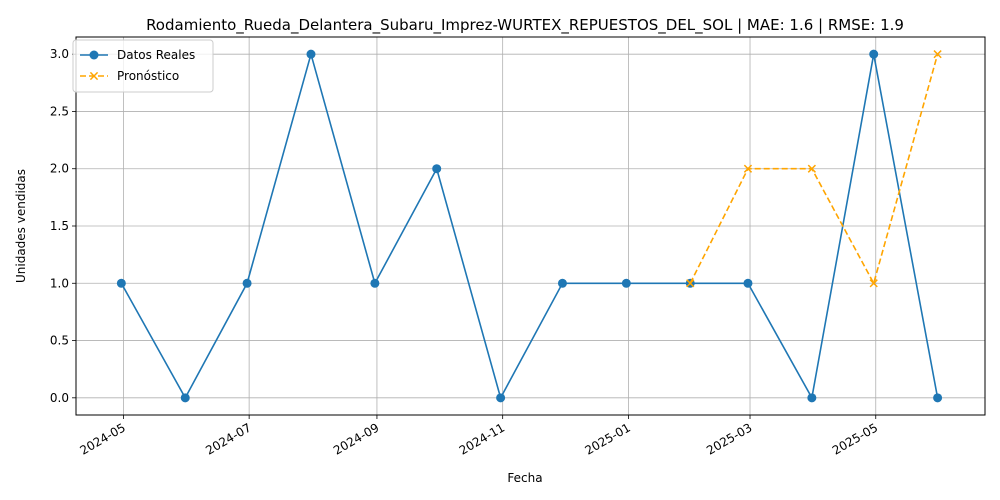  What do you see at coordinates (156, 55) in the screenshot?
I see `legend-label: Datos Reales` at bounding box center [156, 55].